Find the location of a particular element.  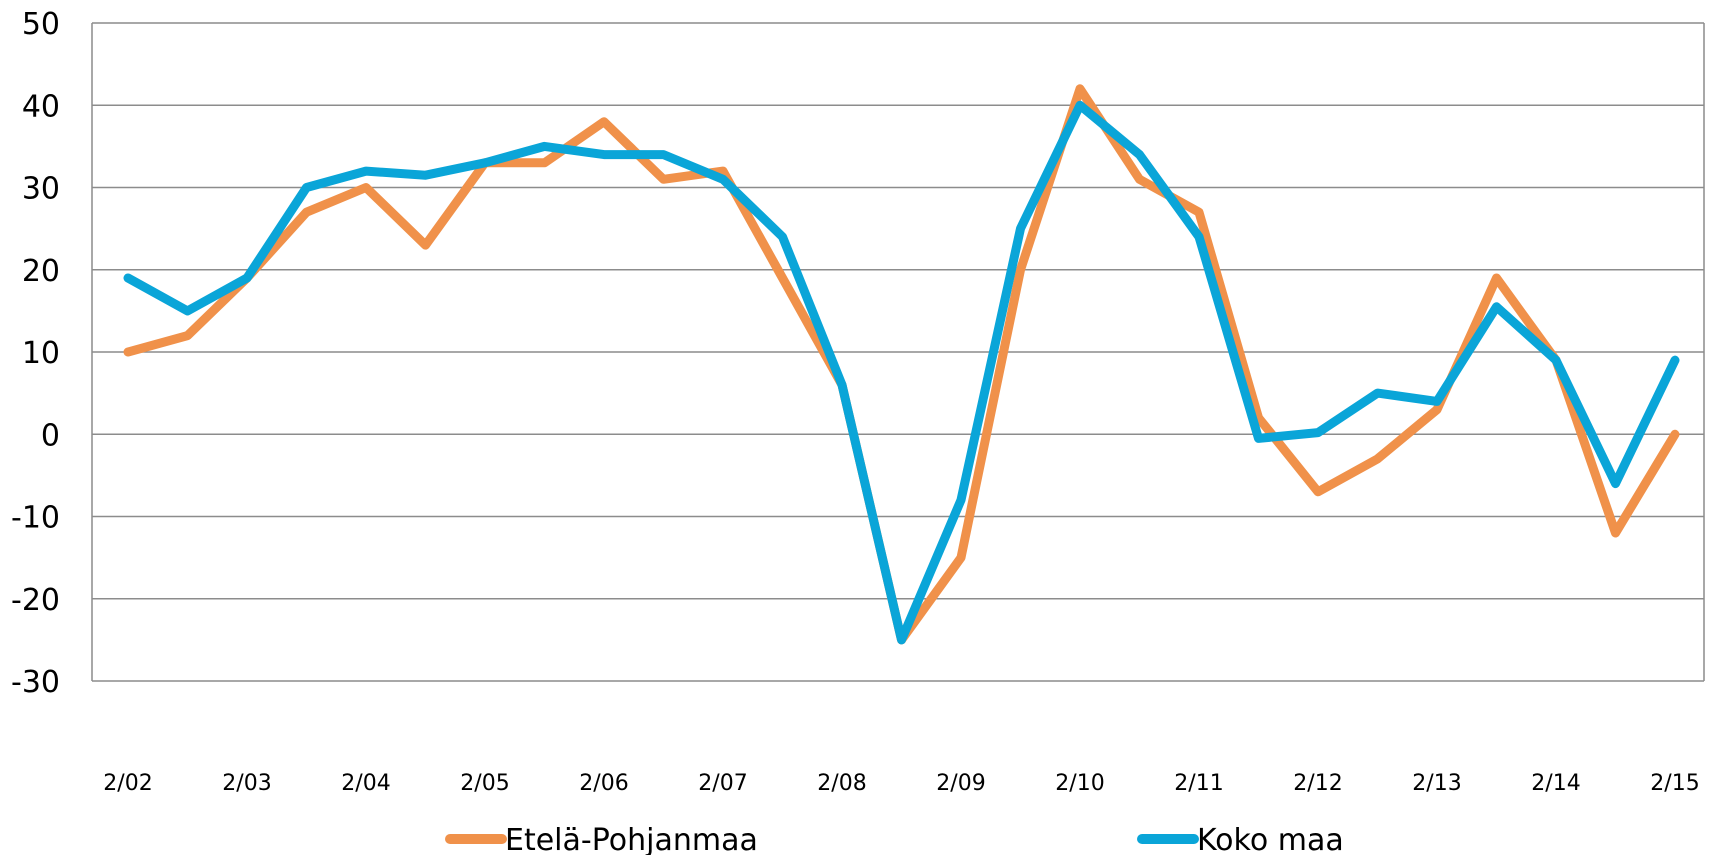

x-tick-label: 2/11 is located at coordinates (1198, 783).